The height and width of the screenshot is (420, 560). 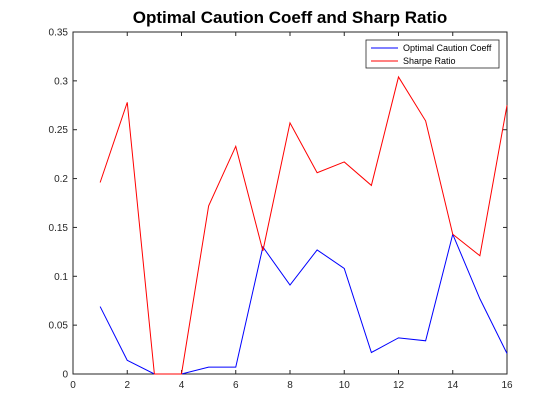 I want to click on y-tick-label: 0.25, so click(x=59, y=130).